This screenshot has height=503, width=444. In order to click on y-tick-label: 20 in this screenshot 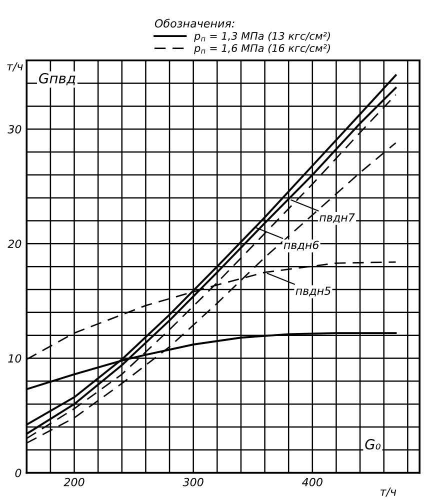, I will do `click(15, 244)`.